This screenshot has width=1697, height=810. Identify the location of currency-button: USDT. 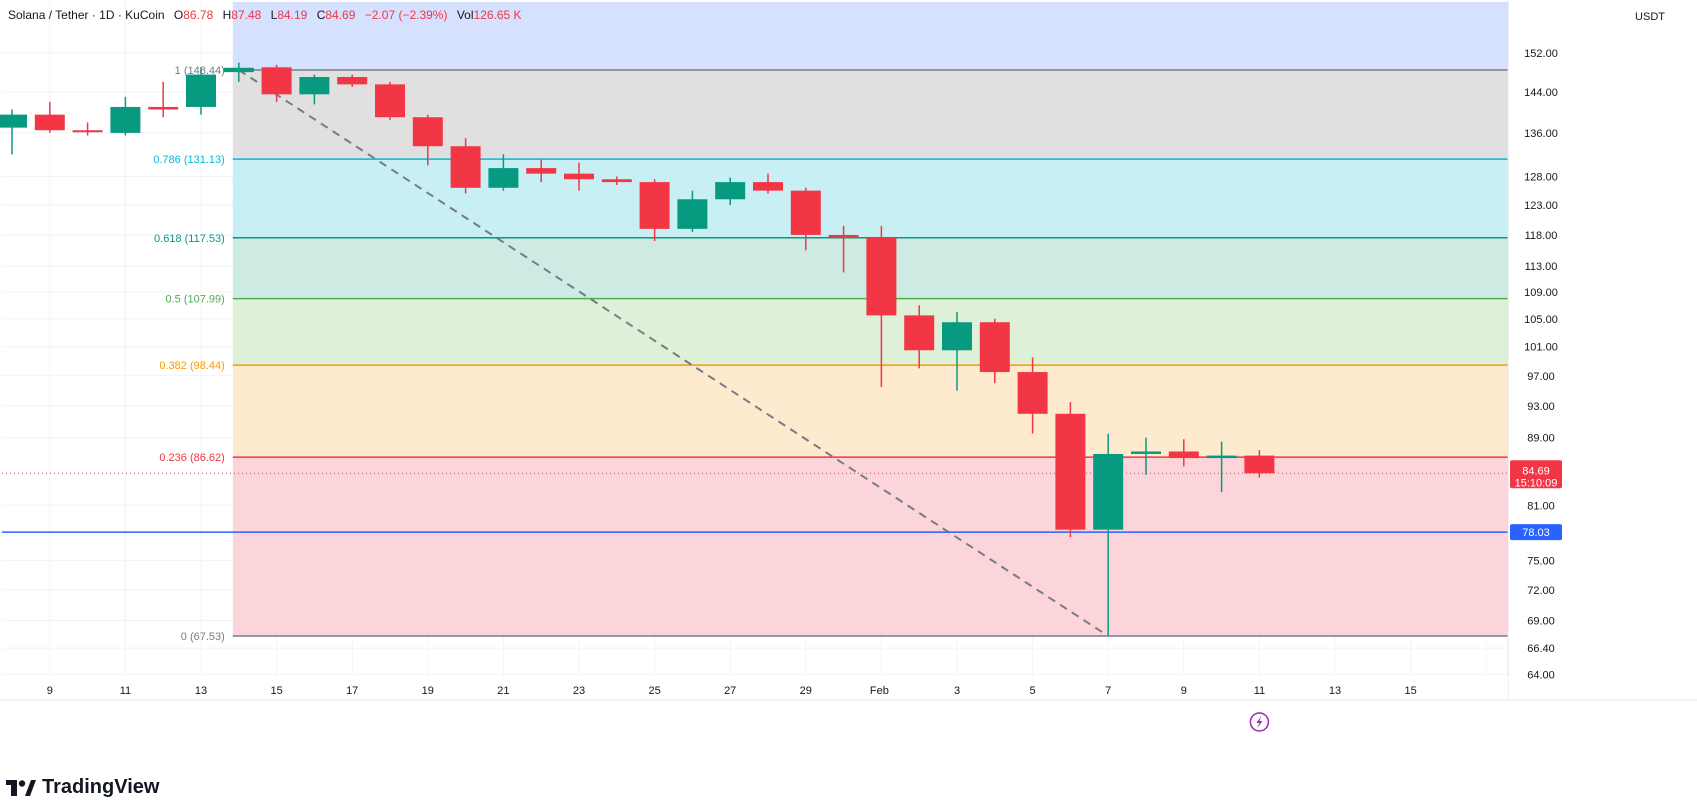
(1650, 17).